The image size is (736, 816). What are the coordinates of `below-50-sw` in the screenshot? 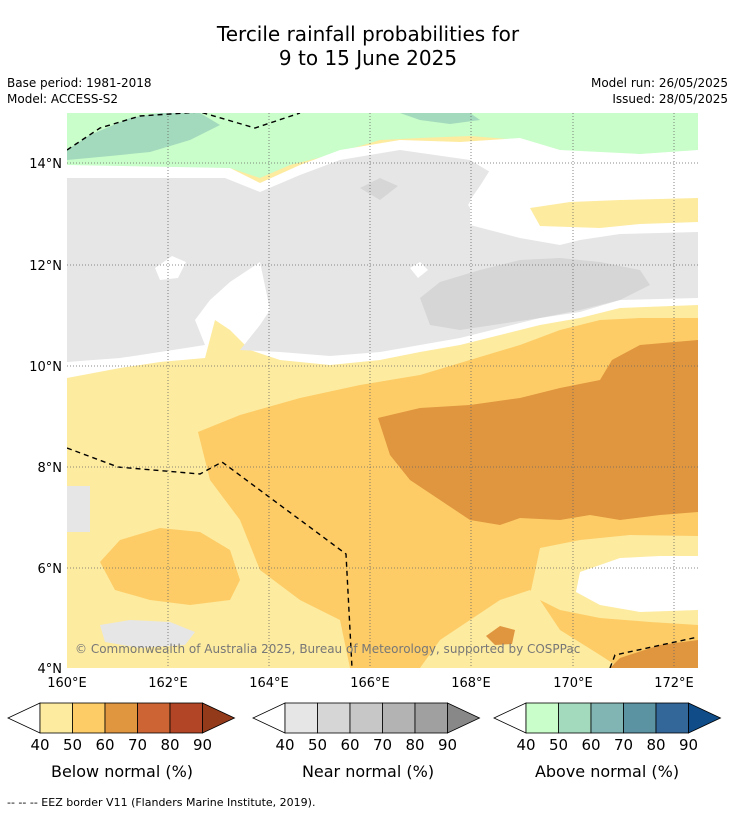 It's located at (170, 566).